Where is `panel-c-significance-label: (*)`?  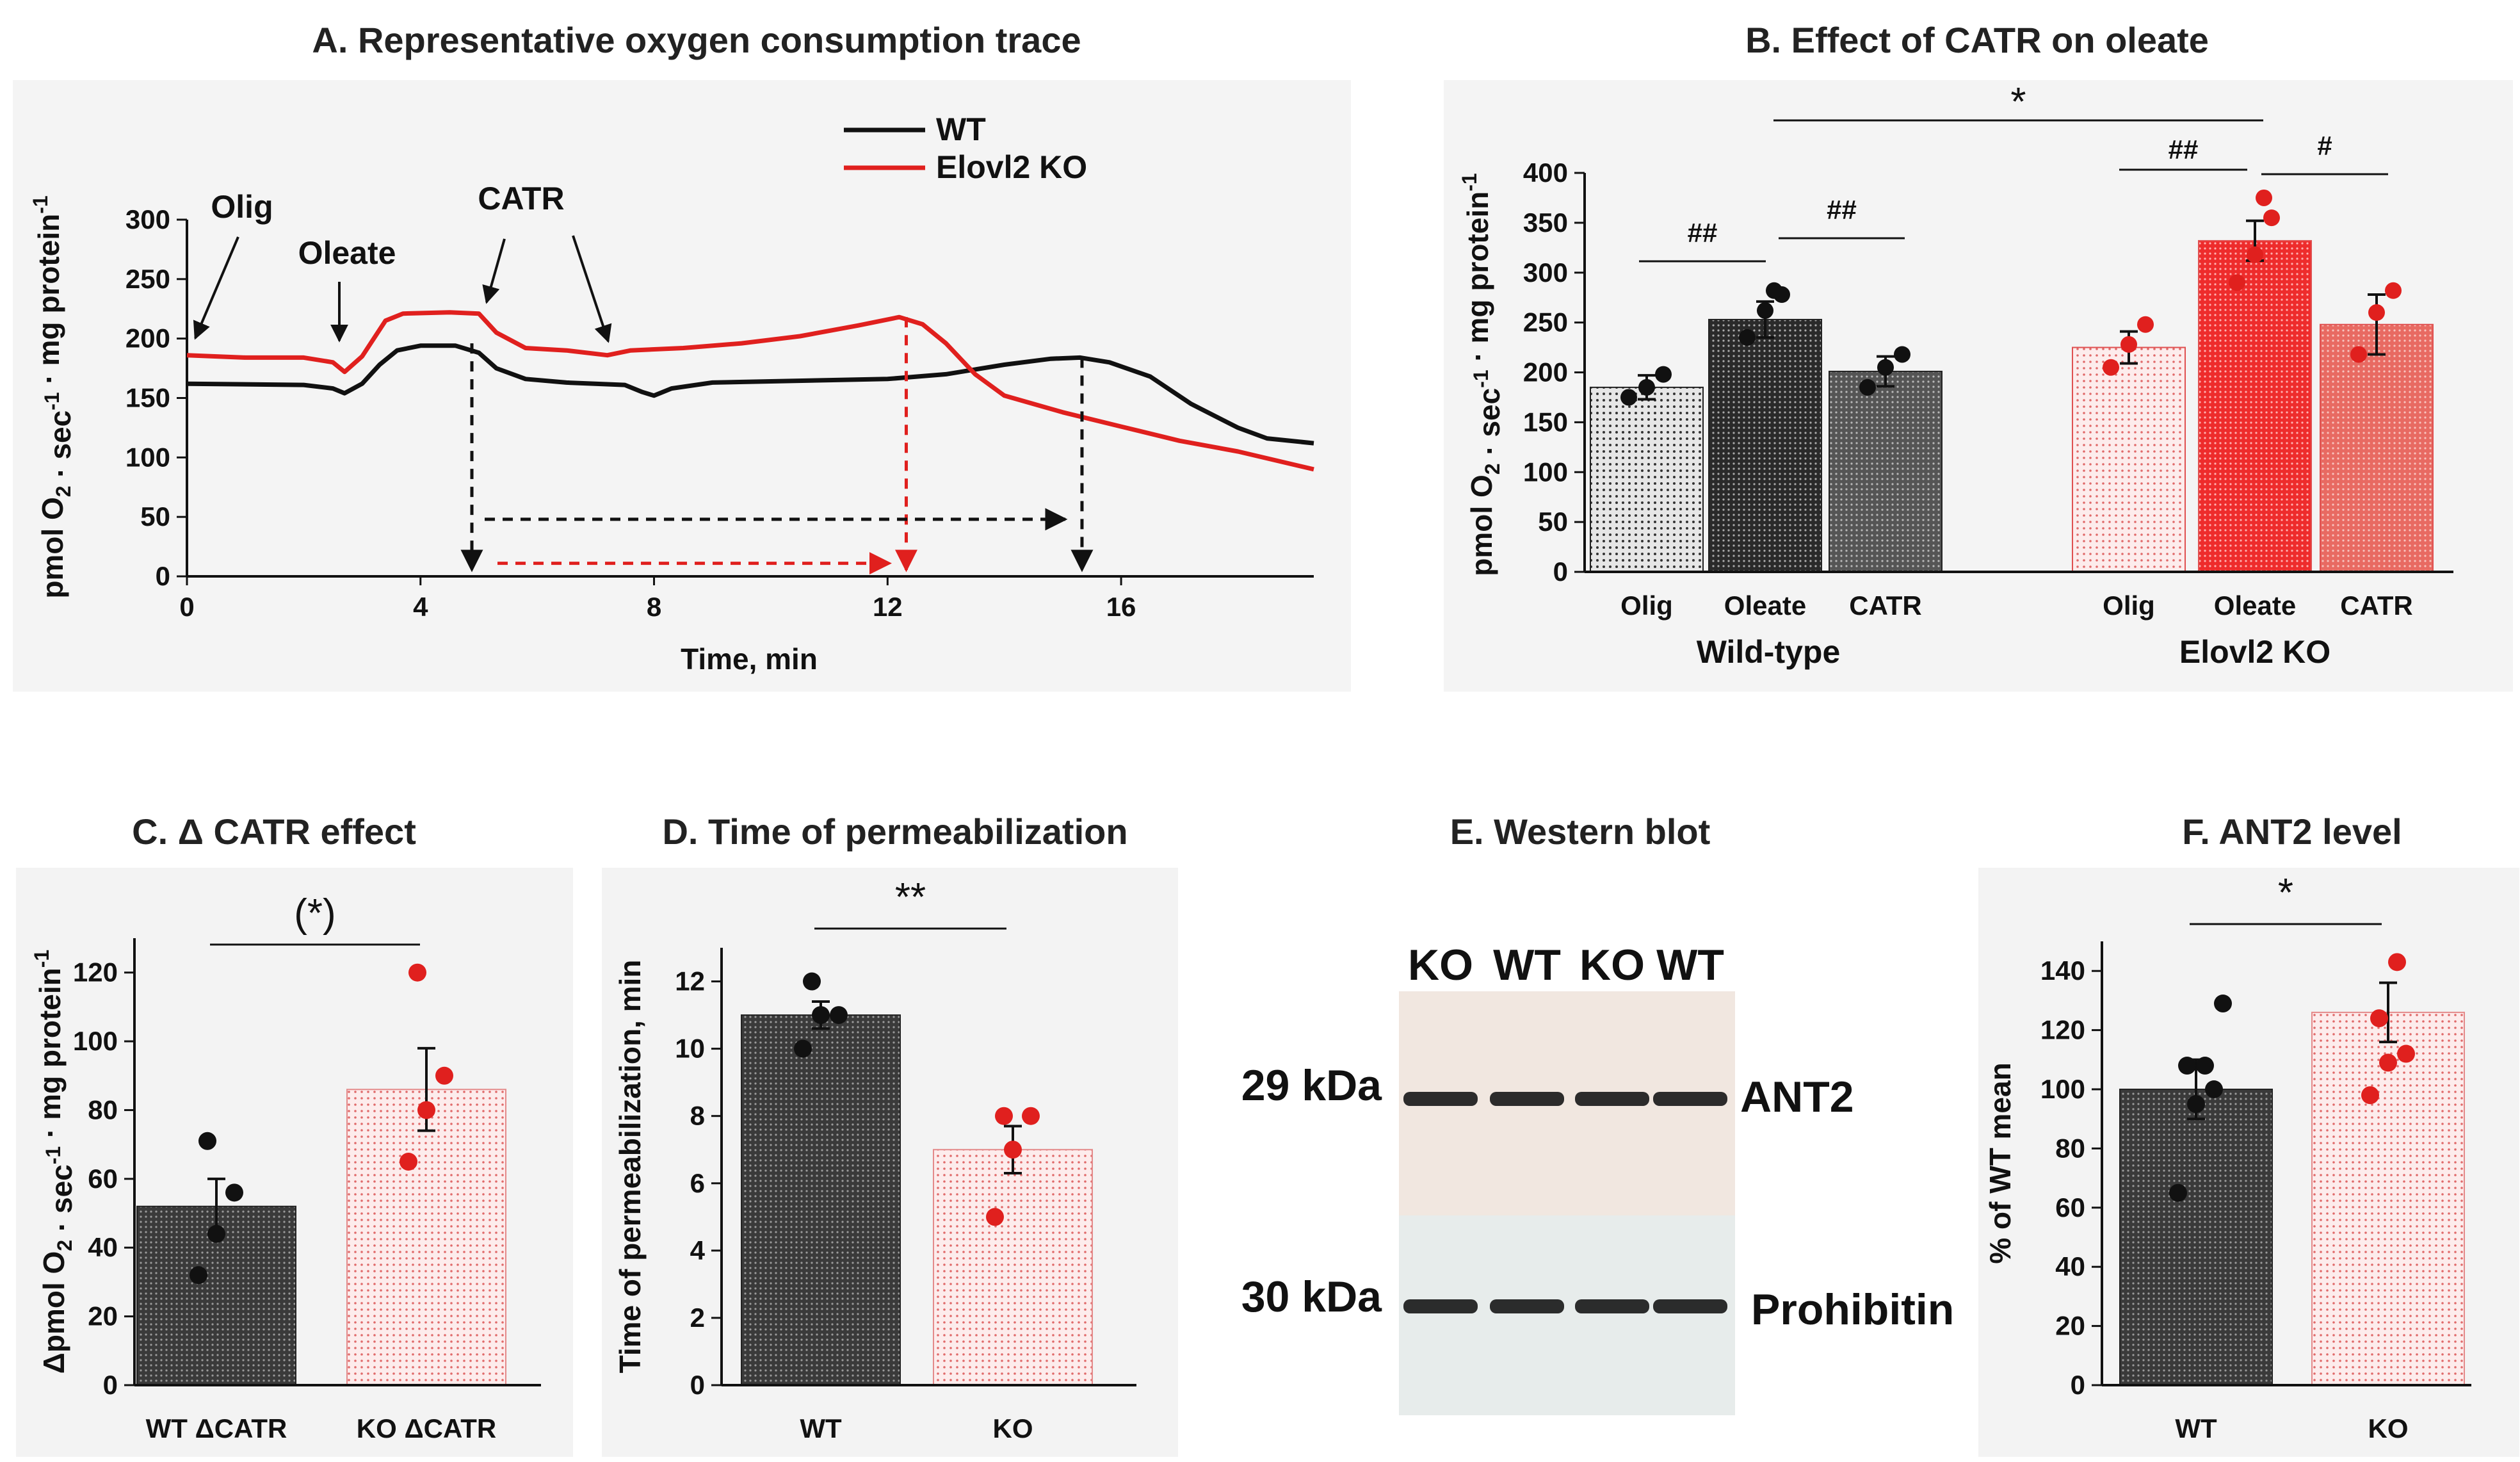 panel-c-significance-label: (*) is located at coordinates (314, 914).